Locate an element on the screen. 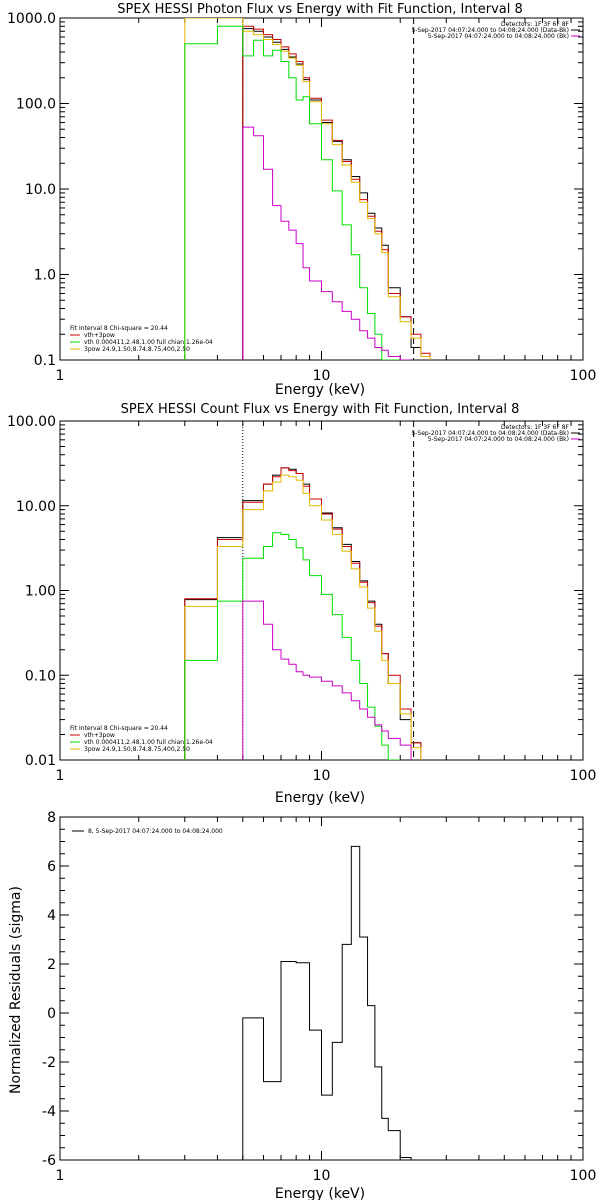 Image resolution: width=600 pixels, height=1200 pixels. panel3-ylabel: Normalized Residuals (sigma) is located at coordinates (16, 990).